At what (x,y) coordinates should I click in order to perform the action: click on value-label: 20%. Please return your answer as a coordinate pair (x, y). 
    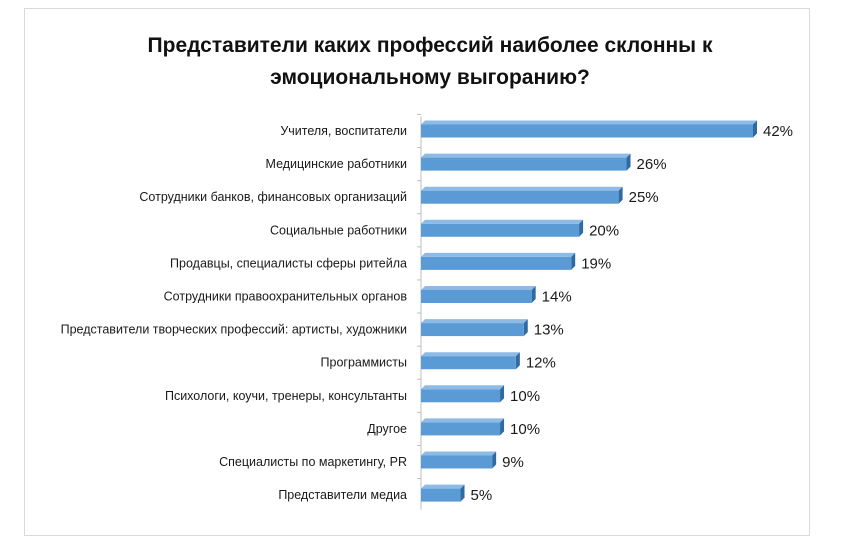
    Looking at the image, I should click on (604, 230).